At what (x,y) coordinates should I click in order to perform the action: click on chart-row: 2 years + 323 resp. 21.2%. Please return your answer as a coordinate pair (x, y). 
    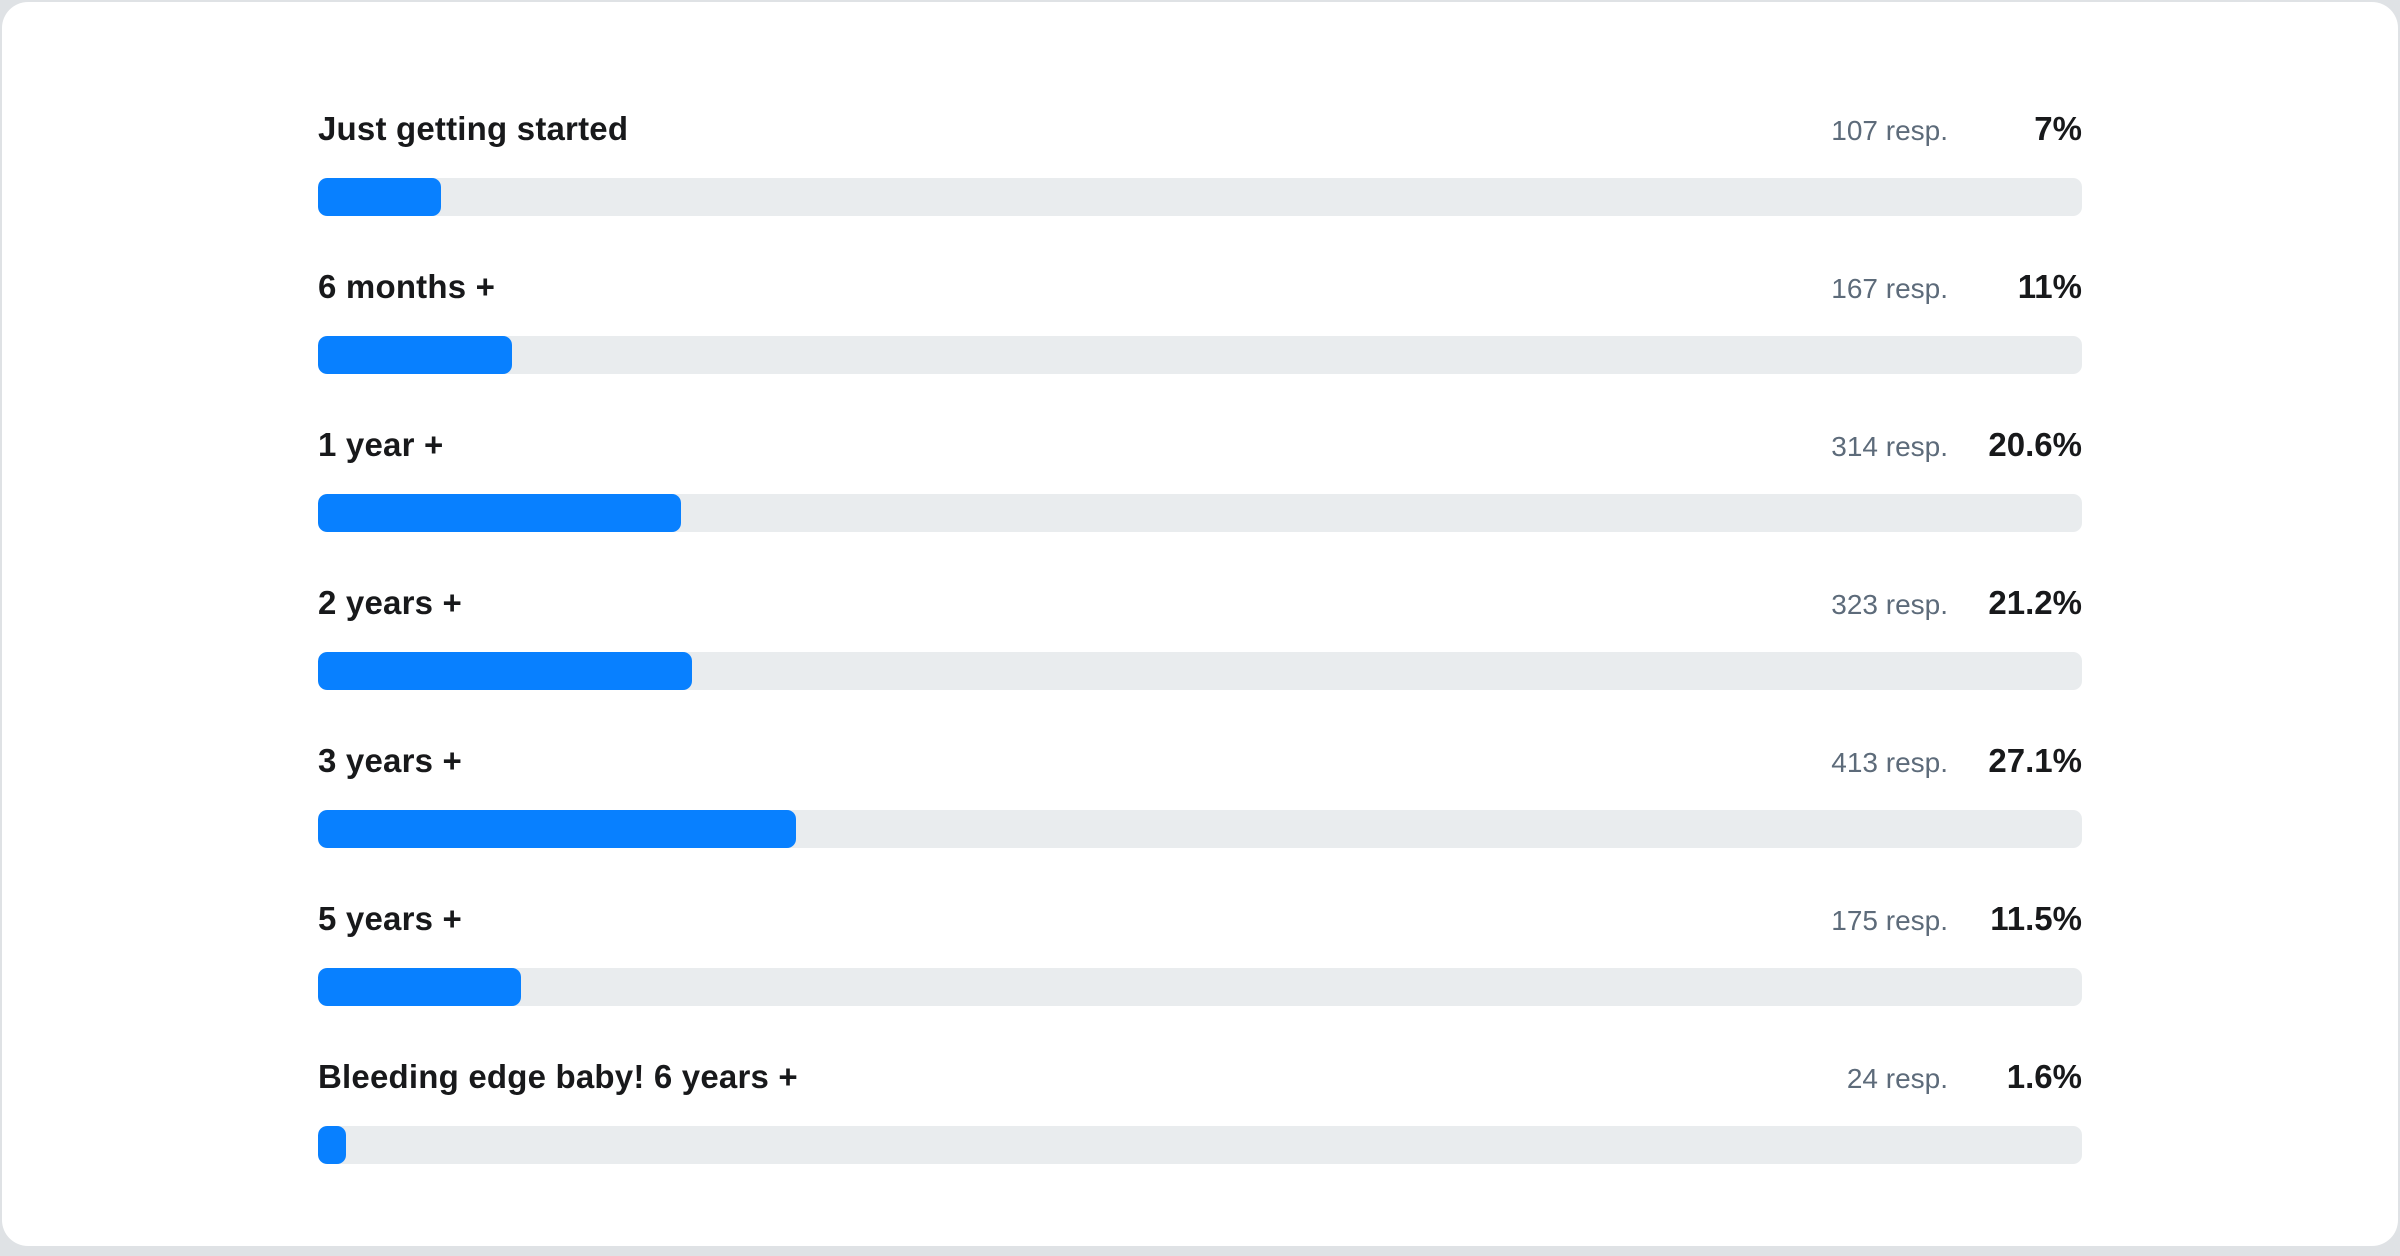
    Looking at the image, I should click on (1200, 636).